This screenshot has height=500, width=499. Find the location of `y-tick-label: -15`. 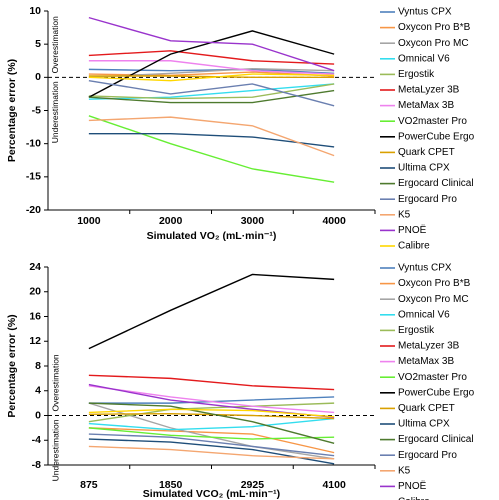

y-tick-label: -15 is located at coordinates (33, 177).